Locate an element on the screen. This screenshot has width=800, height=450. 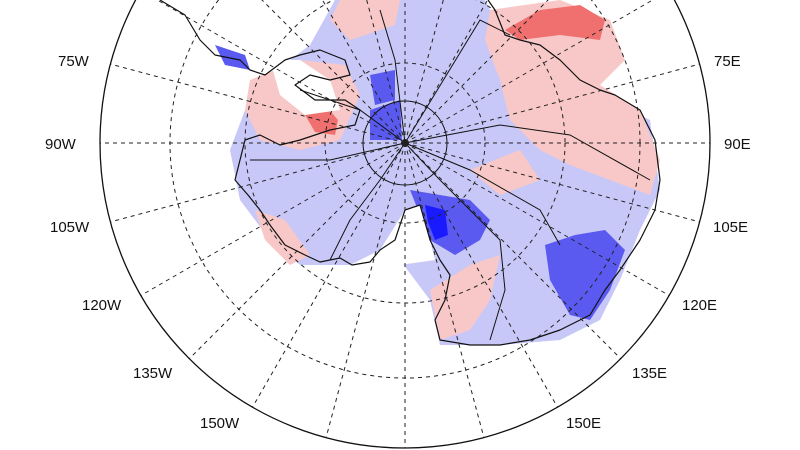
lon-label: 120W is located at coordinates (102, 305).